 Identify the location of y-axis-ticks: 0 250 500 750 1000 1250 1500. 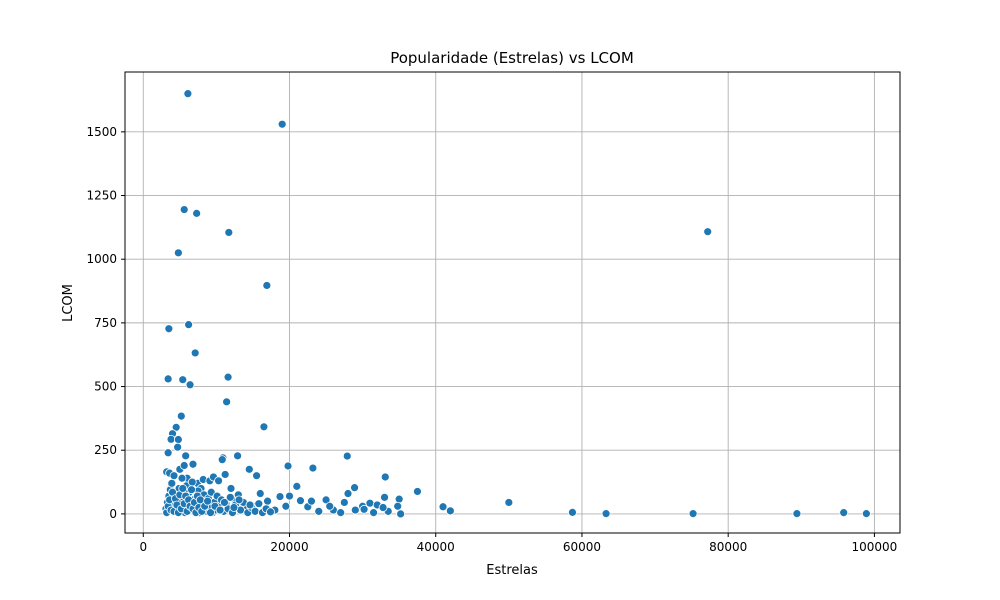
(105, 323).